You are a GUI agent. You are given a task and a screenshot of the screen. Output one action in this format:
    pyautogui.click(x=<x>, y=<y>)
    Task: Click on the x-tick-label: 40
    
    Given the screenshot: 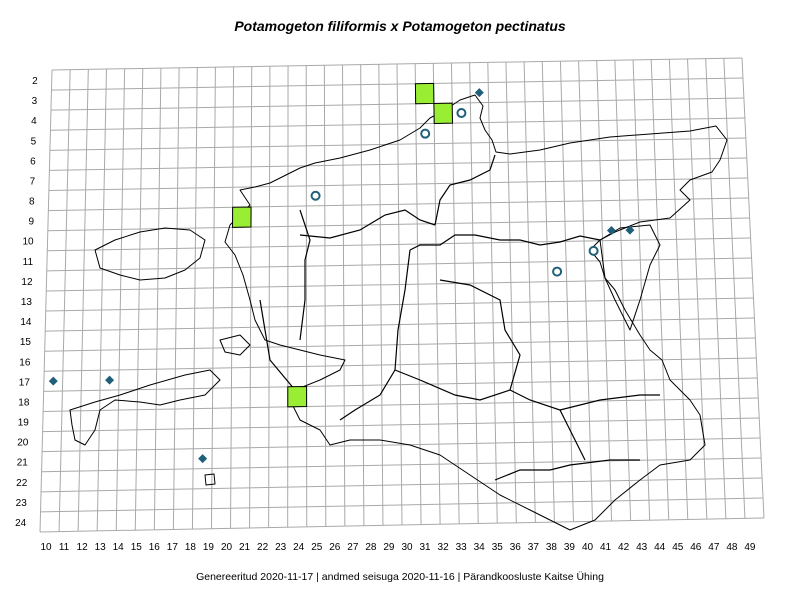 What is the action you would take?
    pyautogui.click(x=588, y=547)
    